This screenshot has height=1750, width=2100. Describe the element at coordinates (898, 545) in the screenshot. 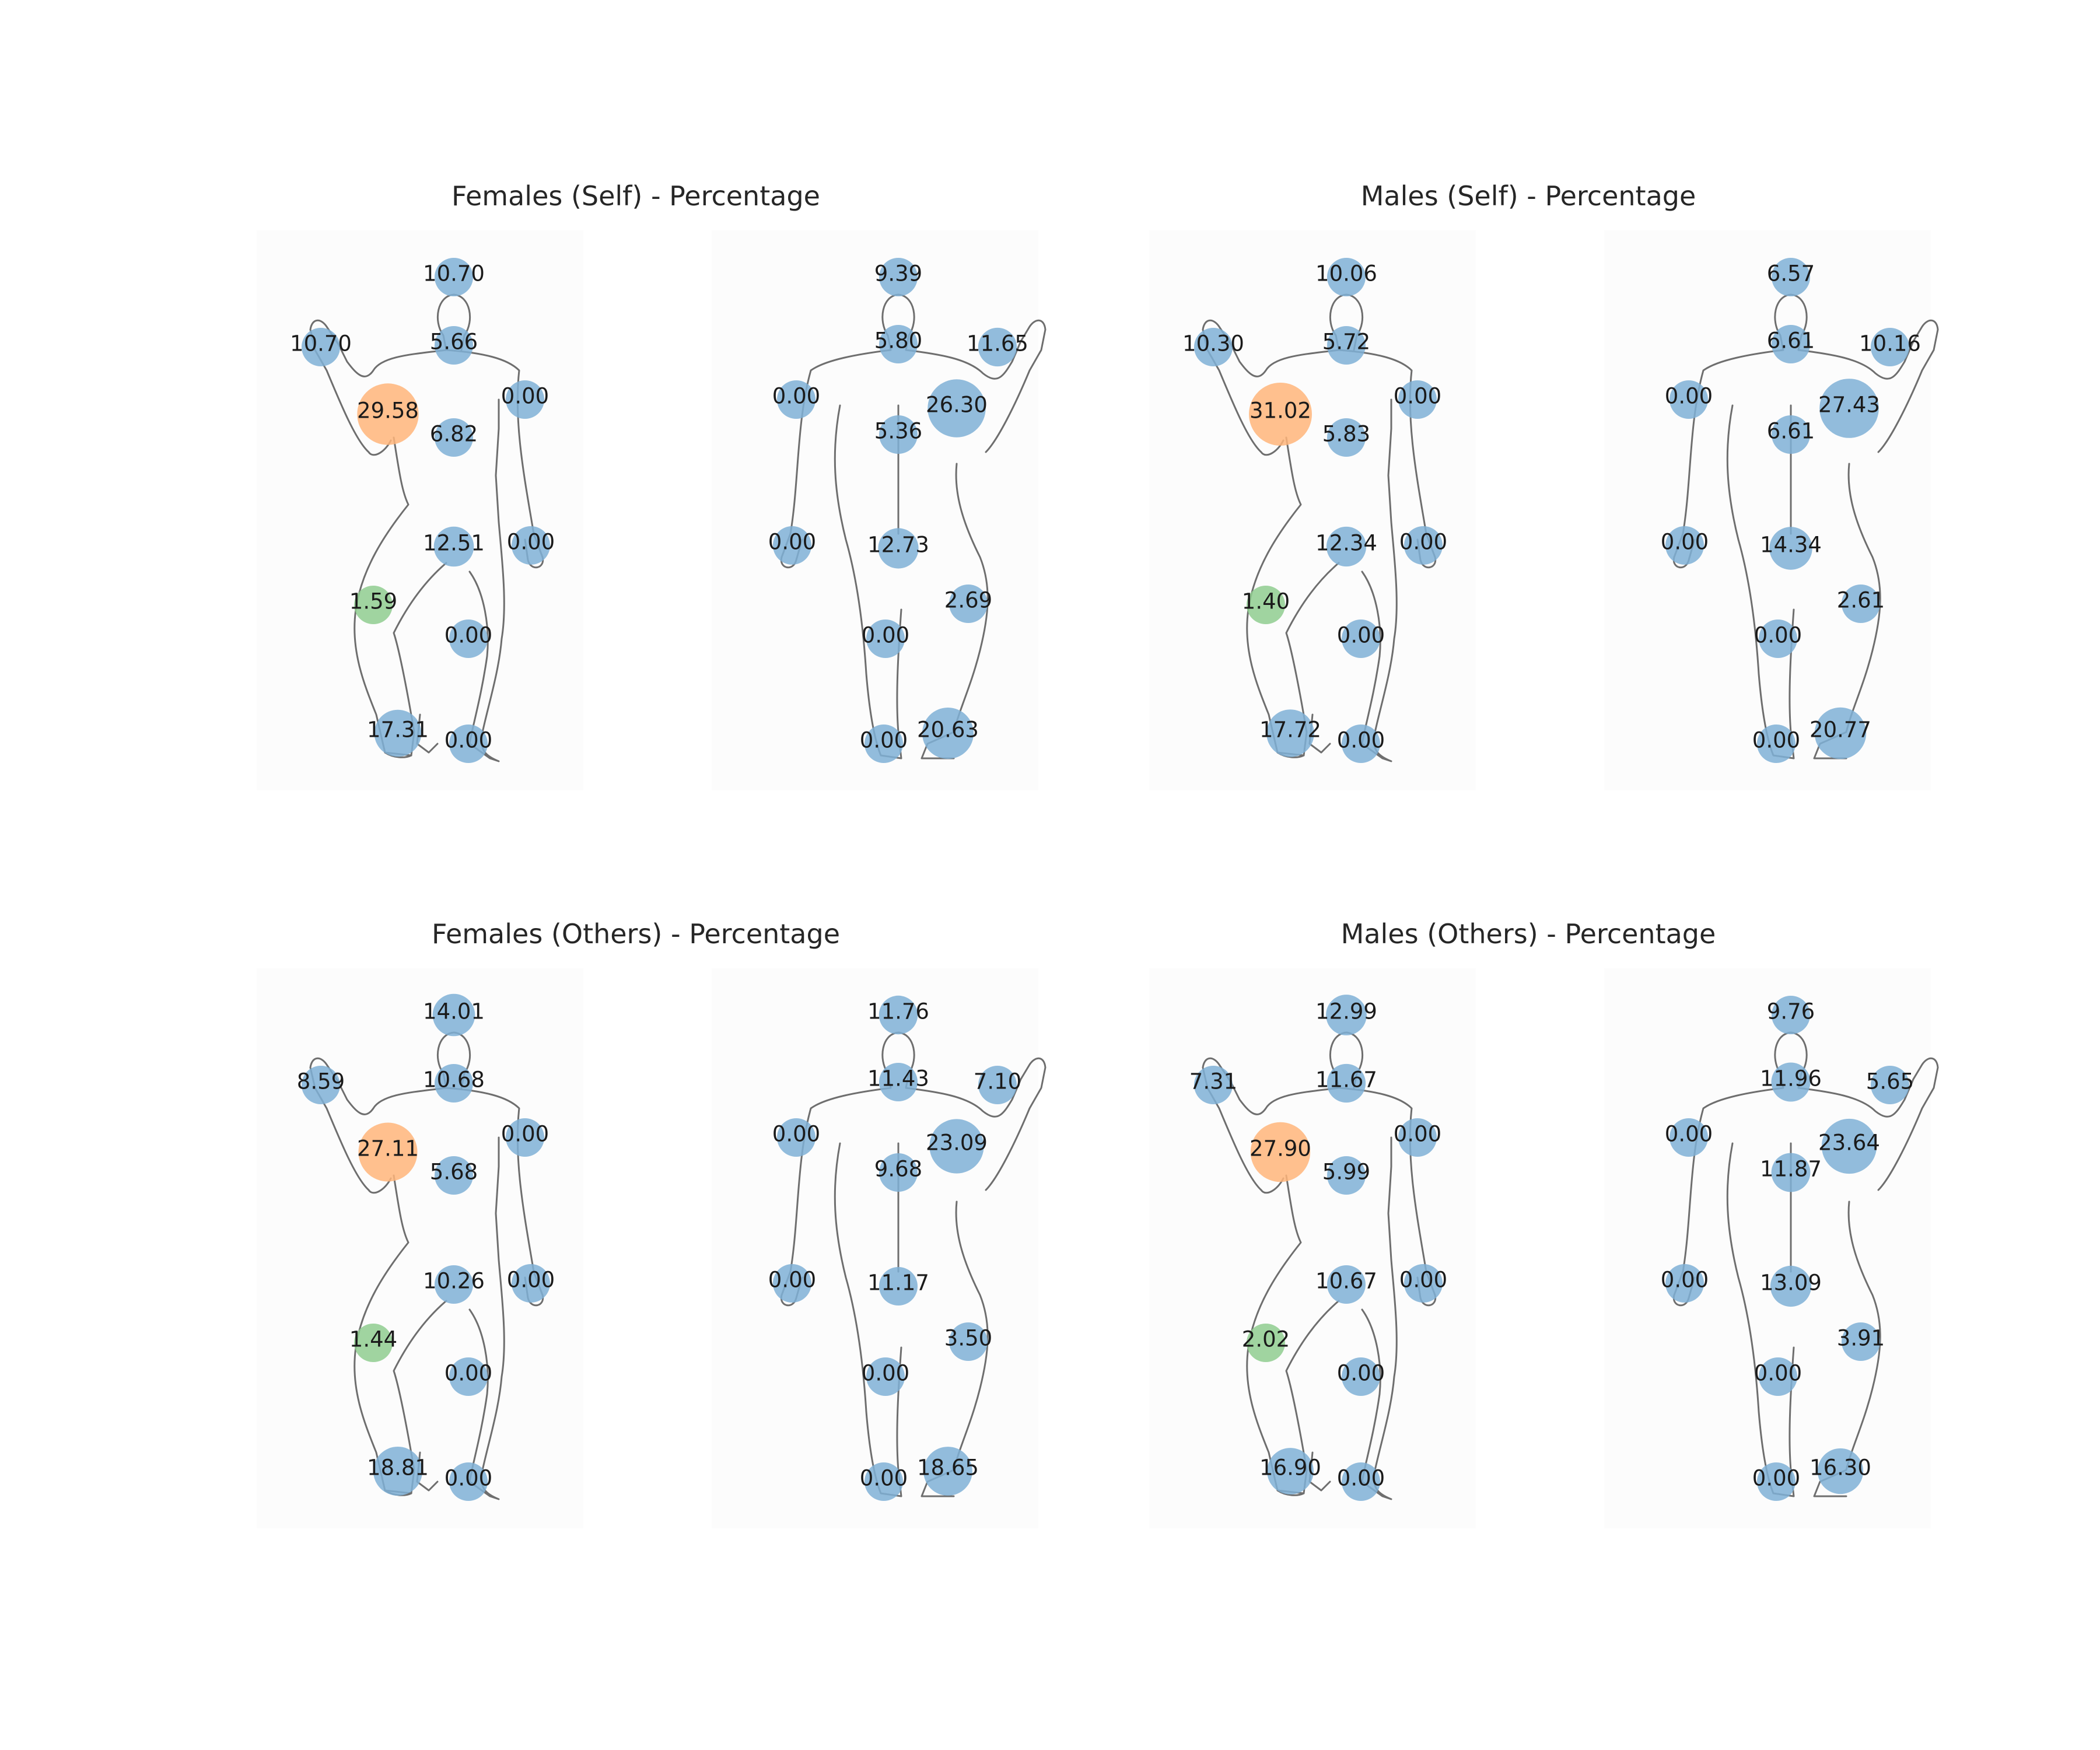

I see `back-label-buttocks: 12.73` at that location.